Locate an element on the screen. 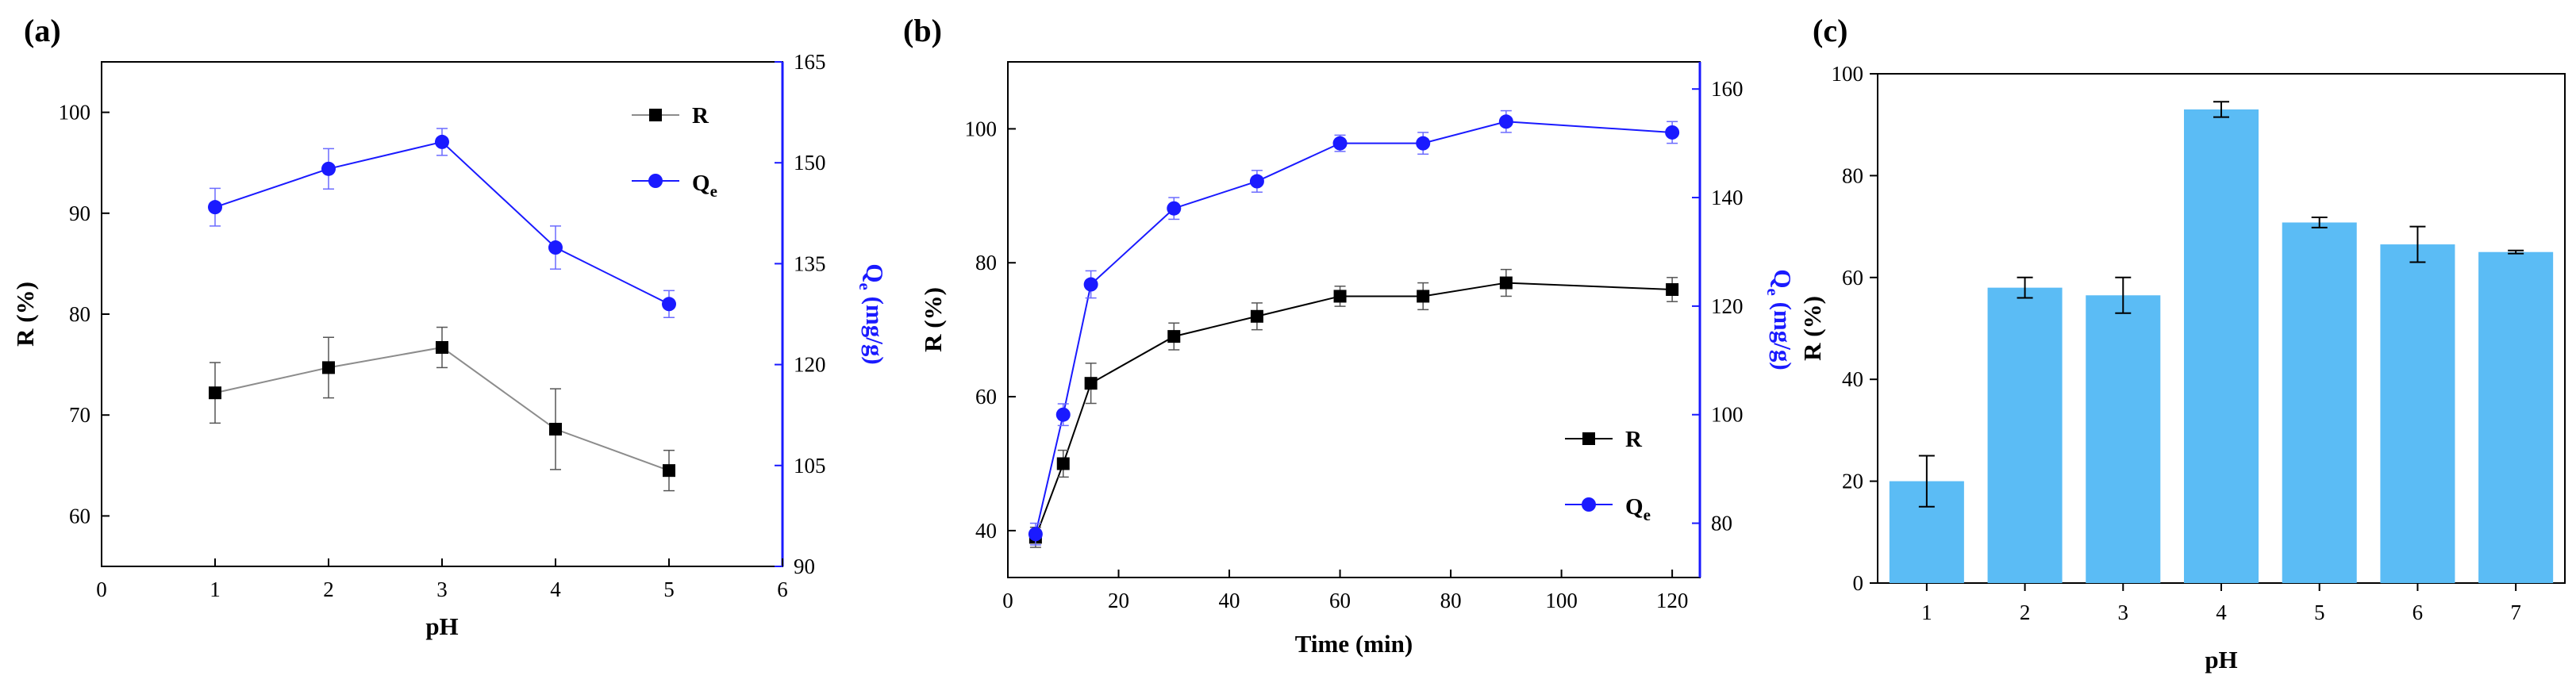 This screenshot has width=2576, height=683. panel-a-legend: R Qe is located at coordinates (674, 152).